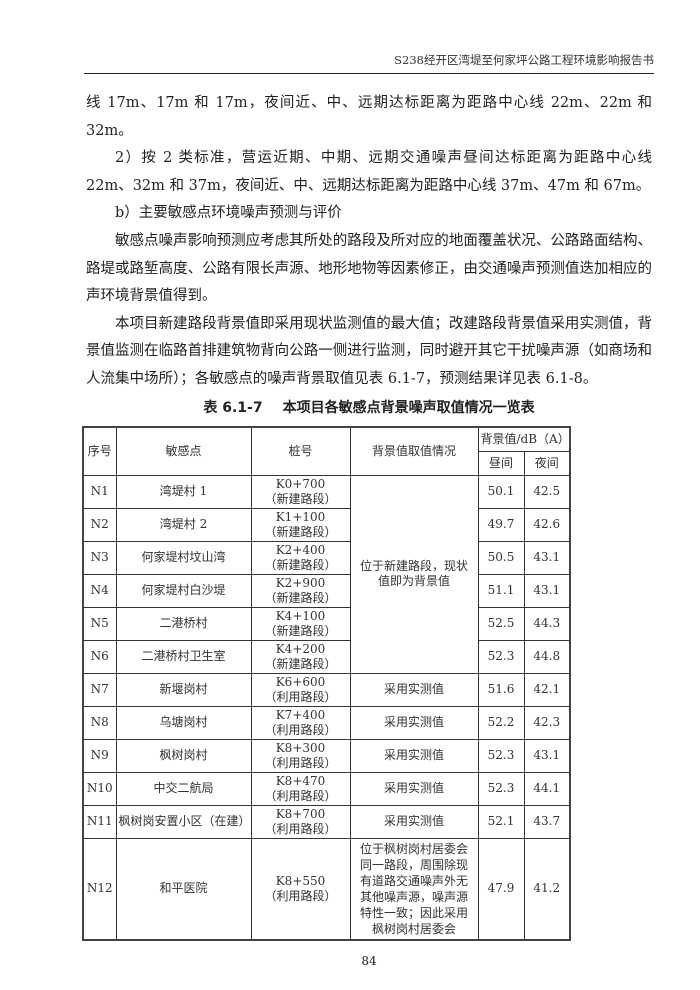 The height and width of the screenshot is (990, 700). What do you see at coordinates (501, 722) in the screenshot?
I see `cell-day: 52.2` at bounding box center [501, 722].